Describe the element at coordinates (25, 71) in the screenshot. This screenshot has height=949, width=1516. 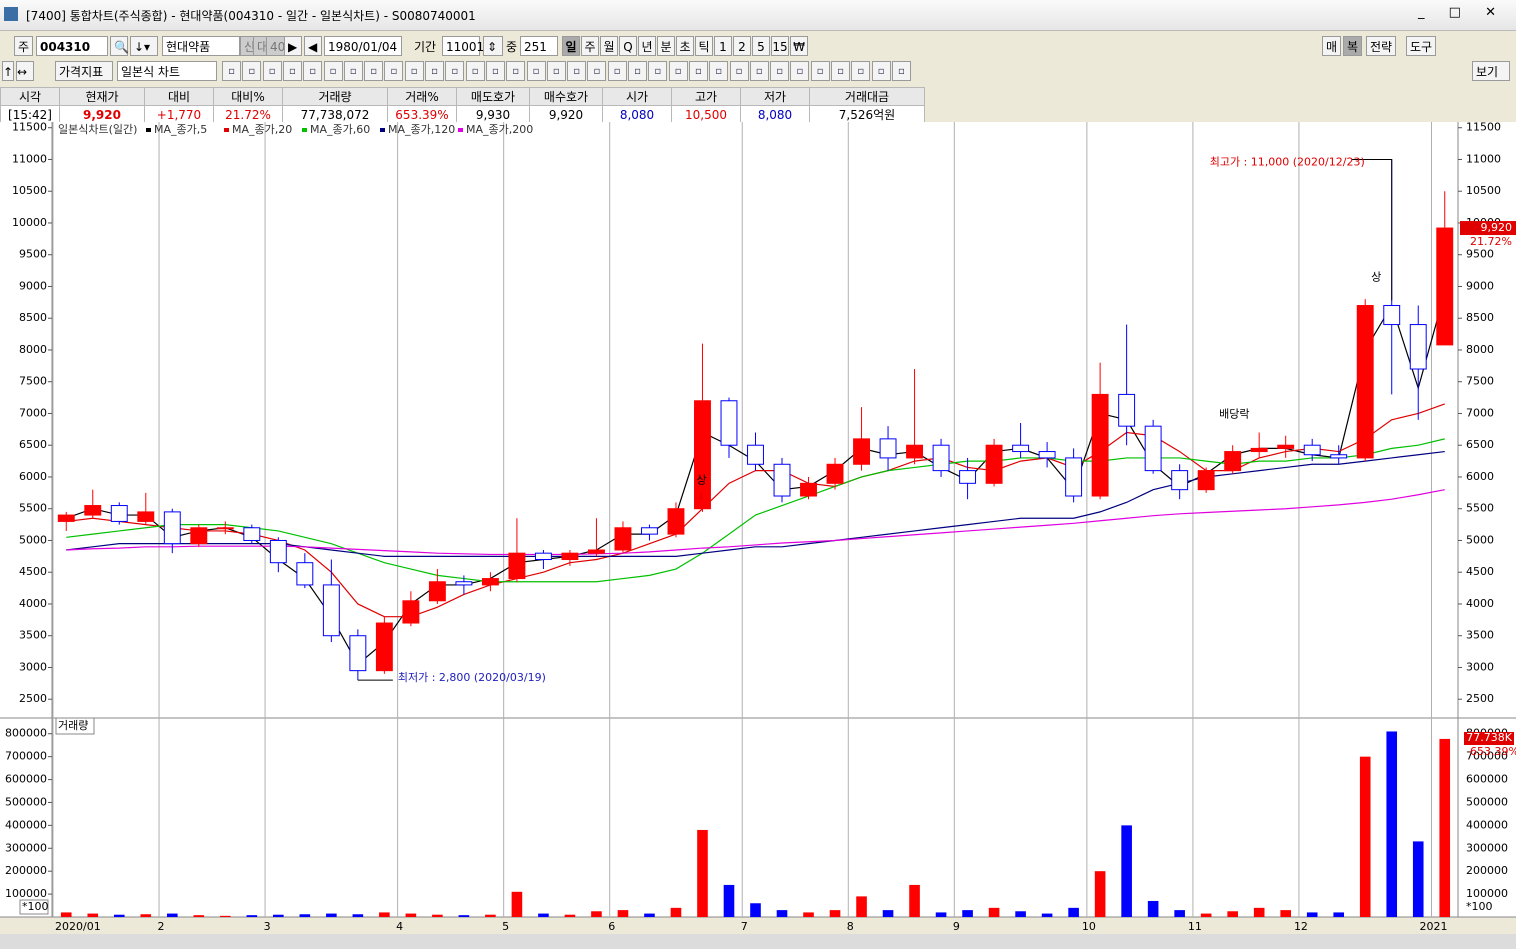
I see `arrow-button: ↔` at that location.